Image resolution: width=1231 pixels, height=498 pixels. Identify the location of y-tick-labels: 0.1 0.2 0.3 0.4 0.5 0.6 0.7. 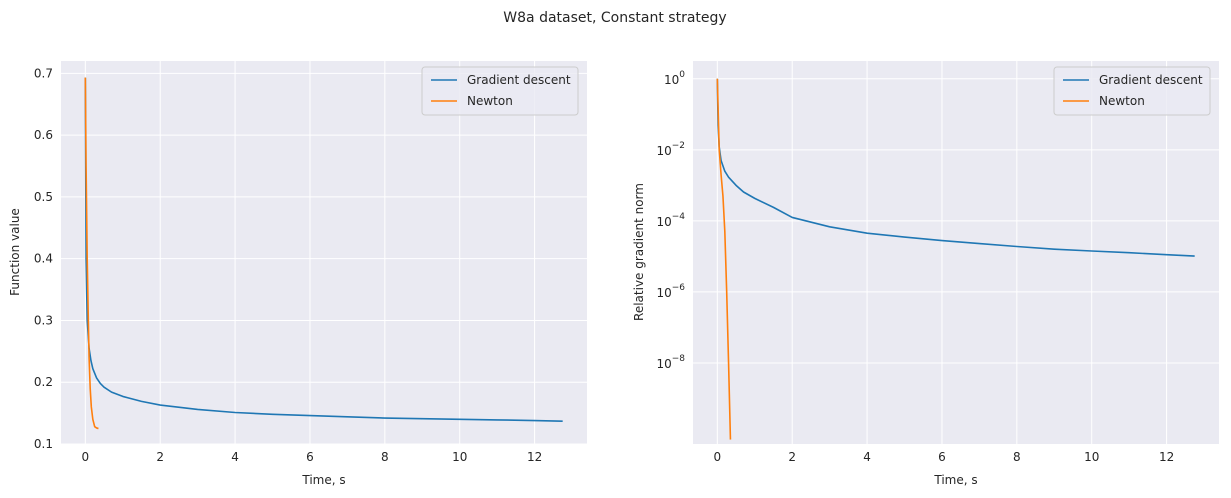
(43, 258).